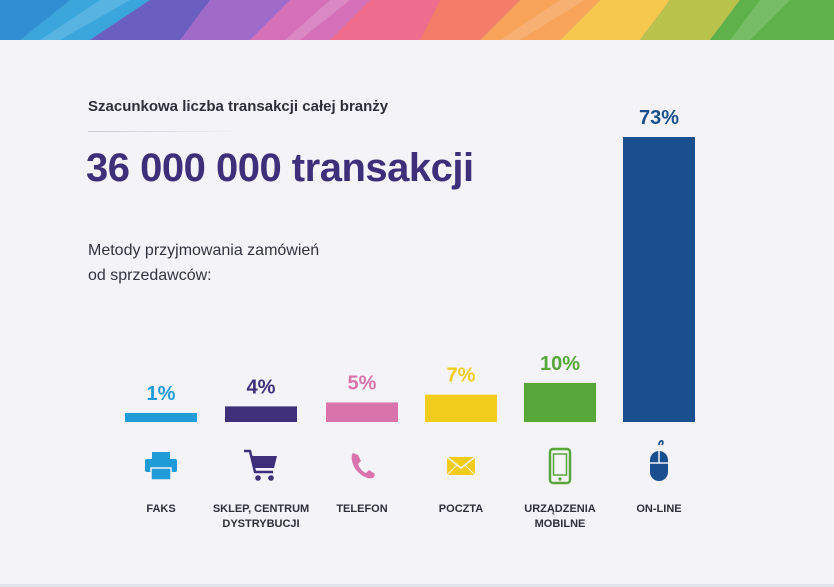 The image size is (834, 587). What do you see at coordinates (461, 376) in the screenshot?
I see `data-label-4: 7%` at bounding box center [461, 376].